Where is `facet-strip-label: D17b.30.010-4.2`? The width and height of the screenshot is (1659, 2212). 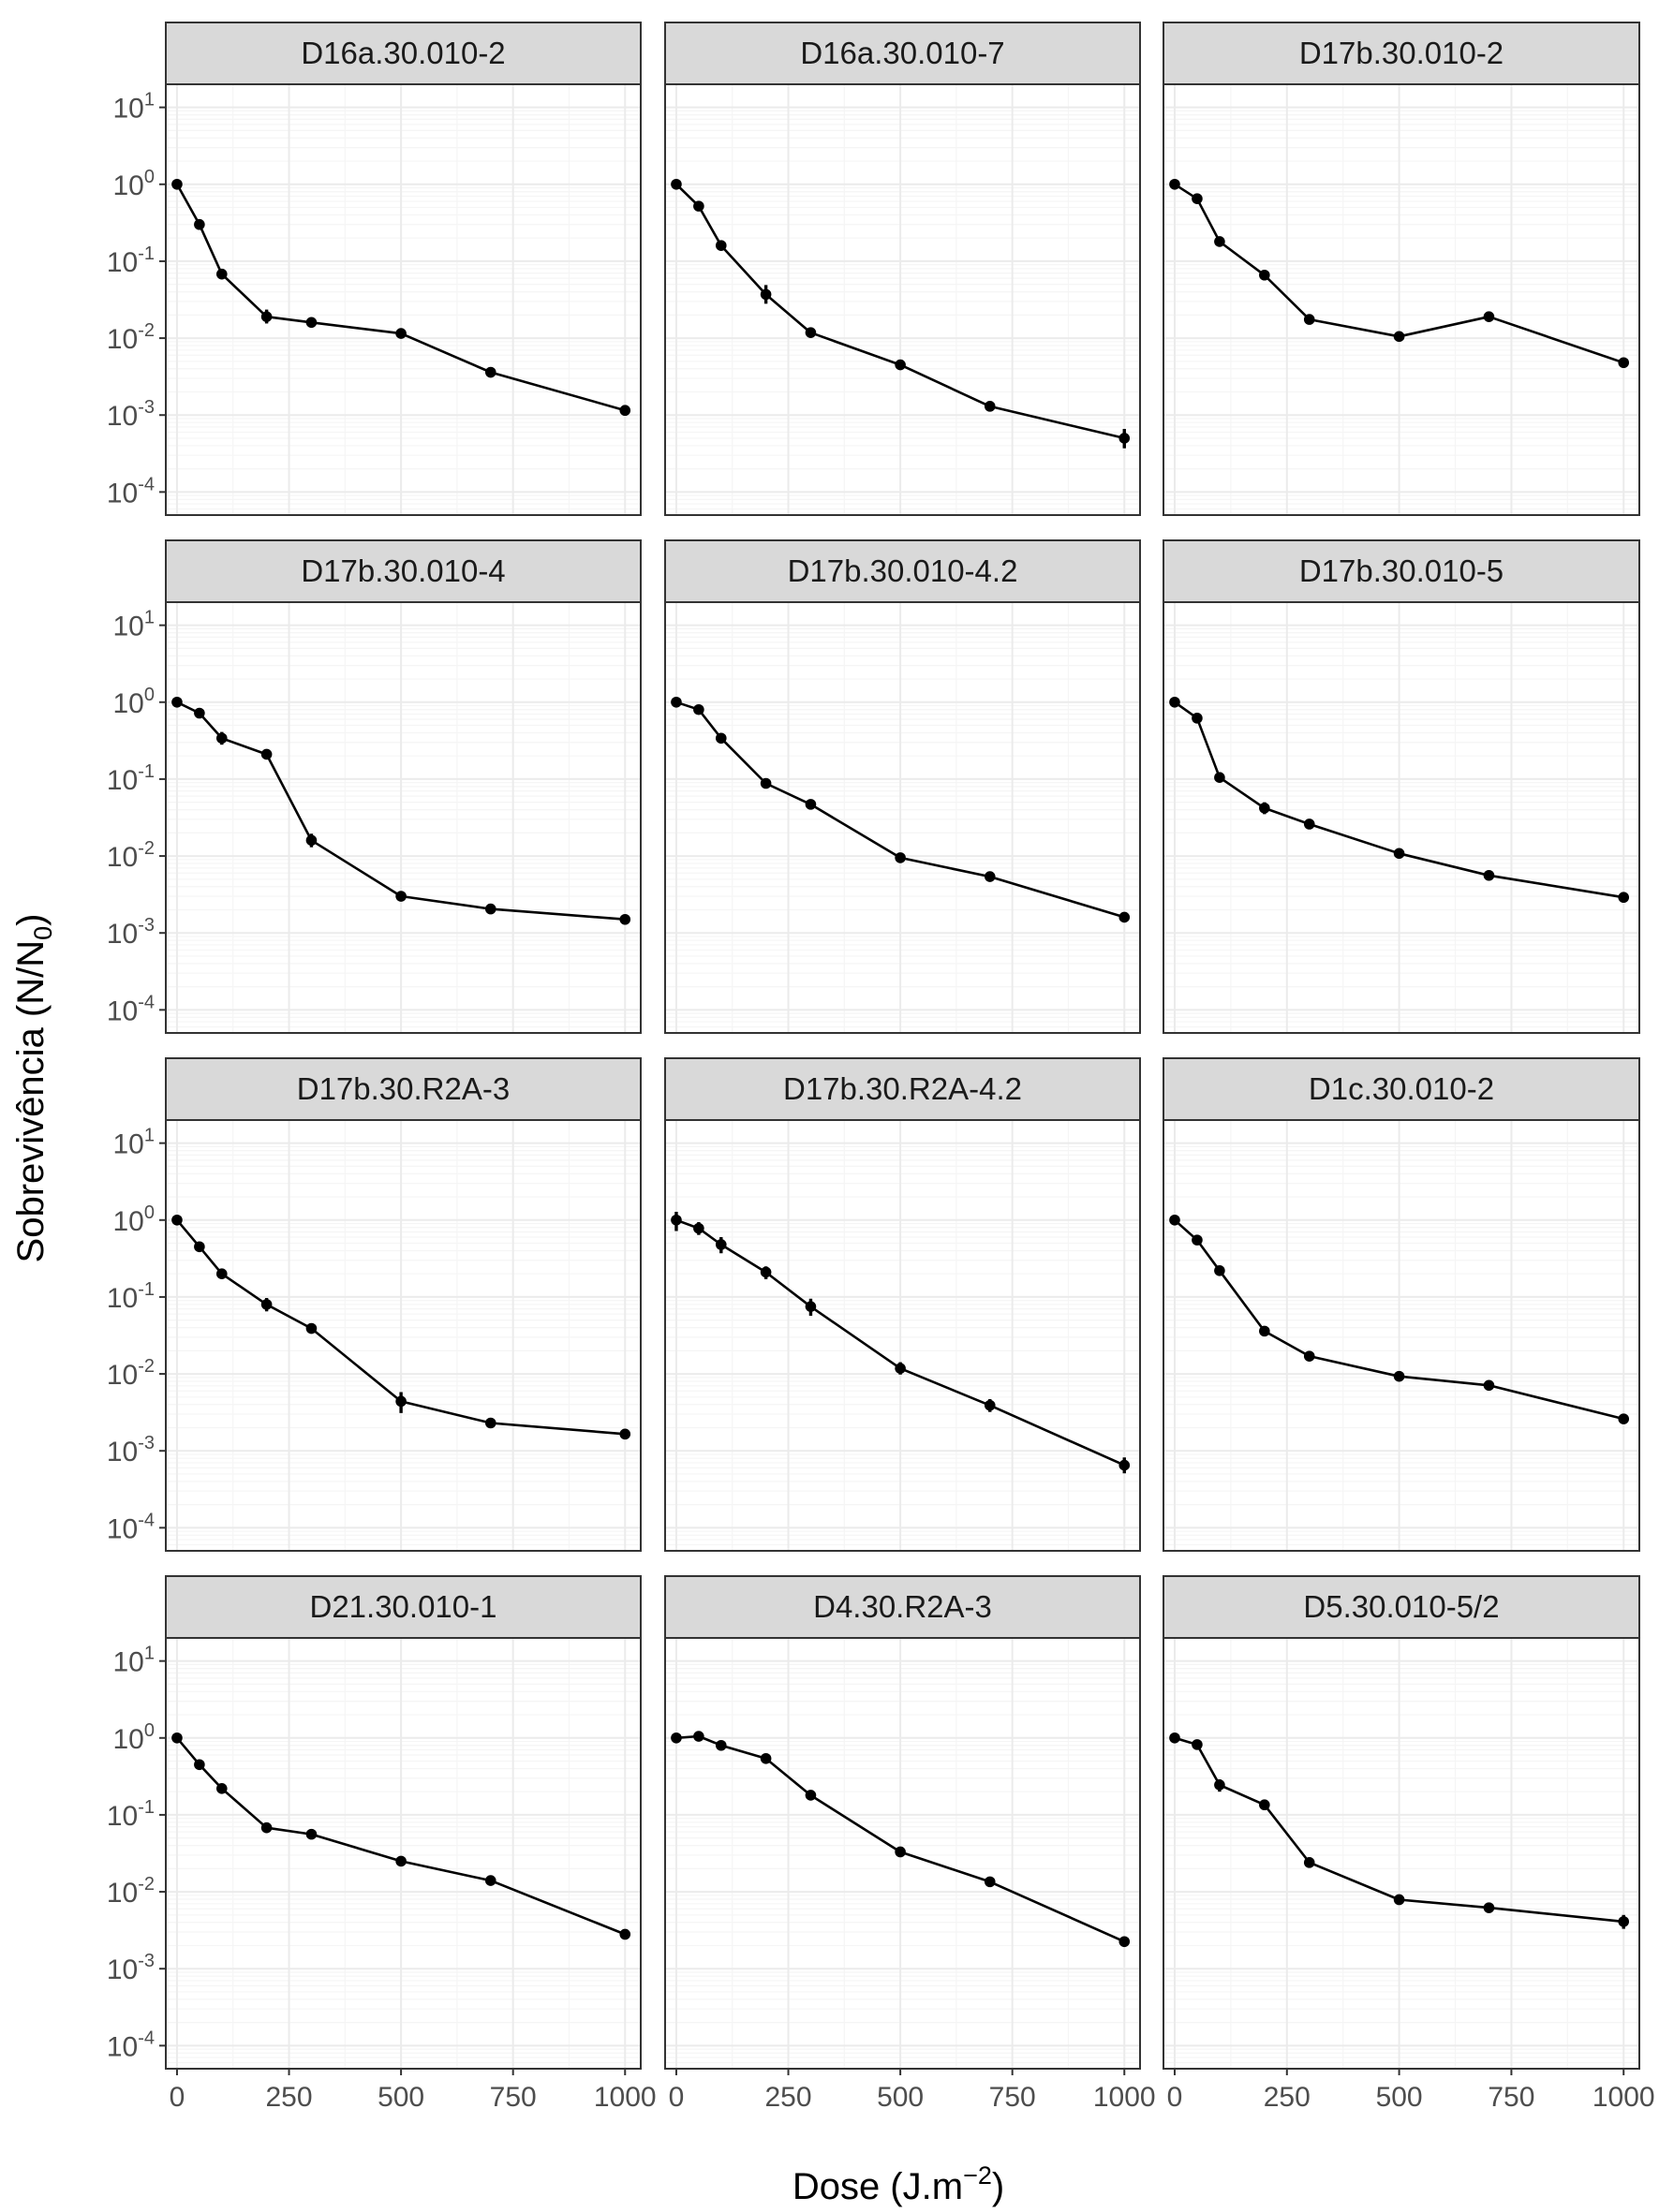
facet-strip-label: D17b.30.010-4.2 is located at coordinates (903, 571).